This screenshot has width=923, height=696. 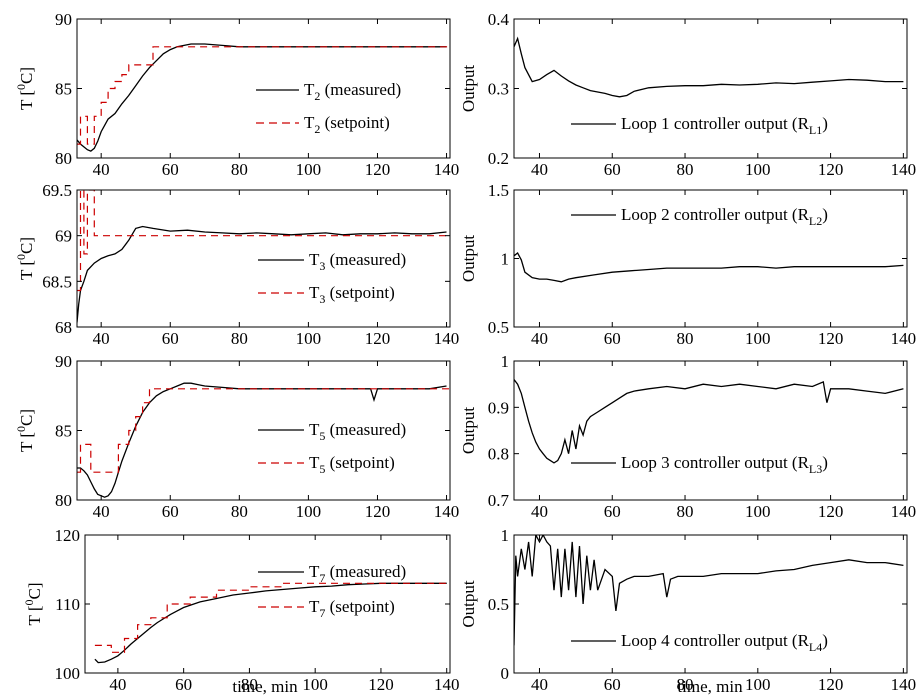 What do you see at coordinates (498, 454) in the screenshot?
I see `y-tick-label: 0.8` at bounding box center [498, 454].